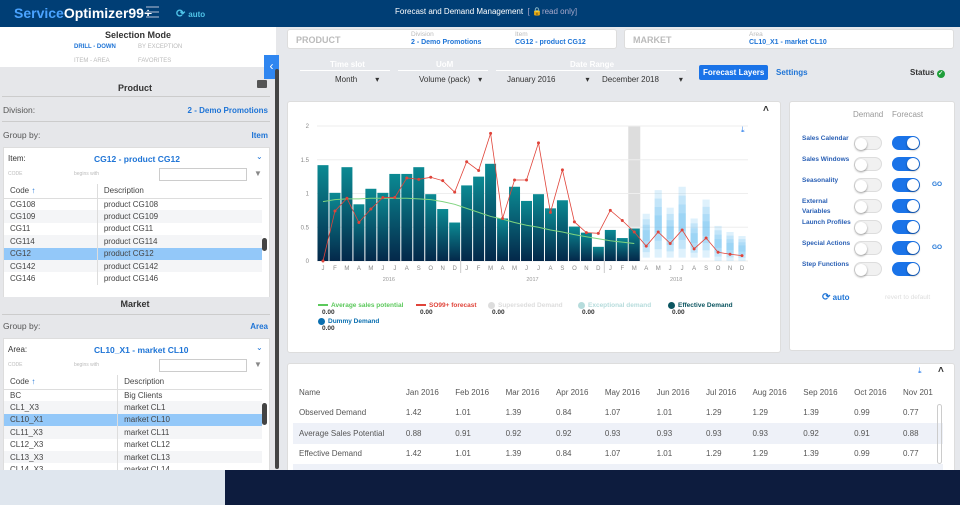 This screenshot has width=960, height=505. What do you see at coordinates (133, 266) in the screenshot?
I see `table-row: CG142 product CG142` at bounding box center [133, 266].